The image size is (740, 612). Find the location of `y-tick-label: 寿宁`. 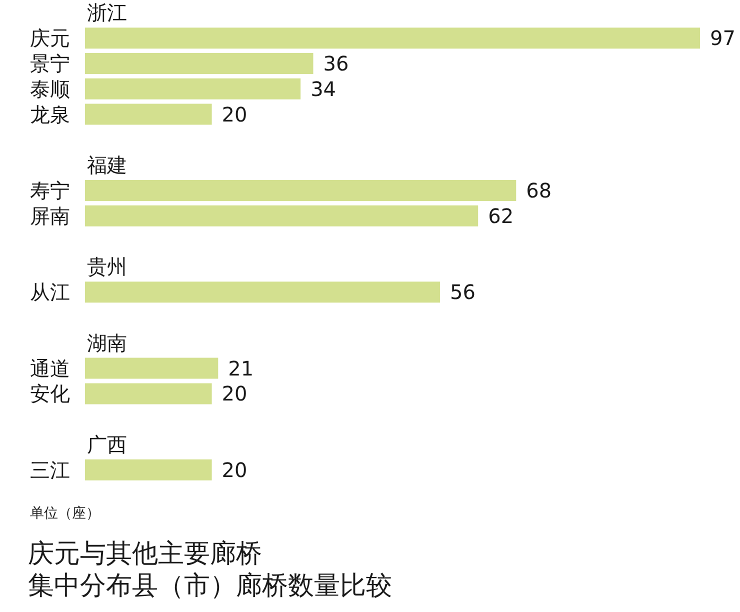

y-tick-label: 寿宁 is located at coordinates (50, 190).